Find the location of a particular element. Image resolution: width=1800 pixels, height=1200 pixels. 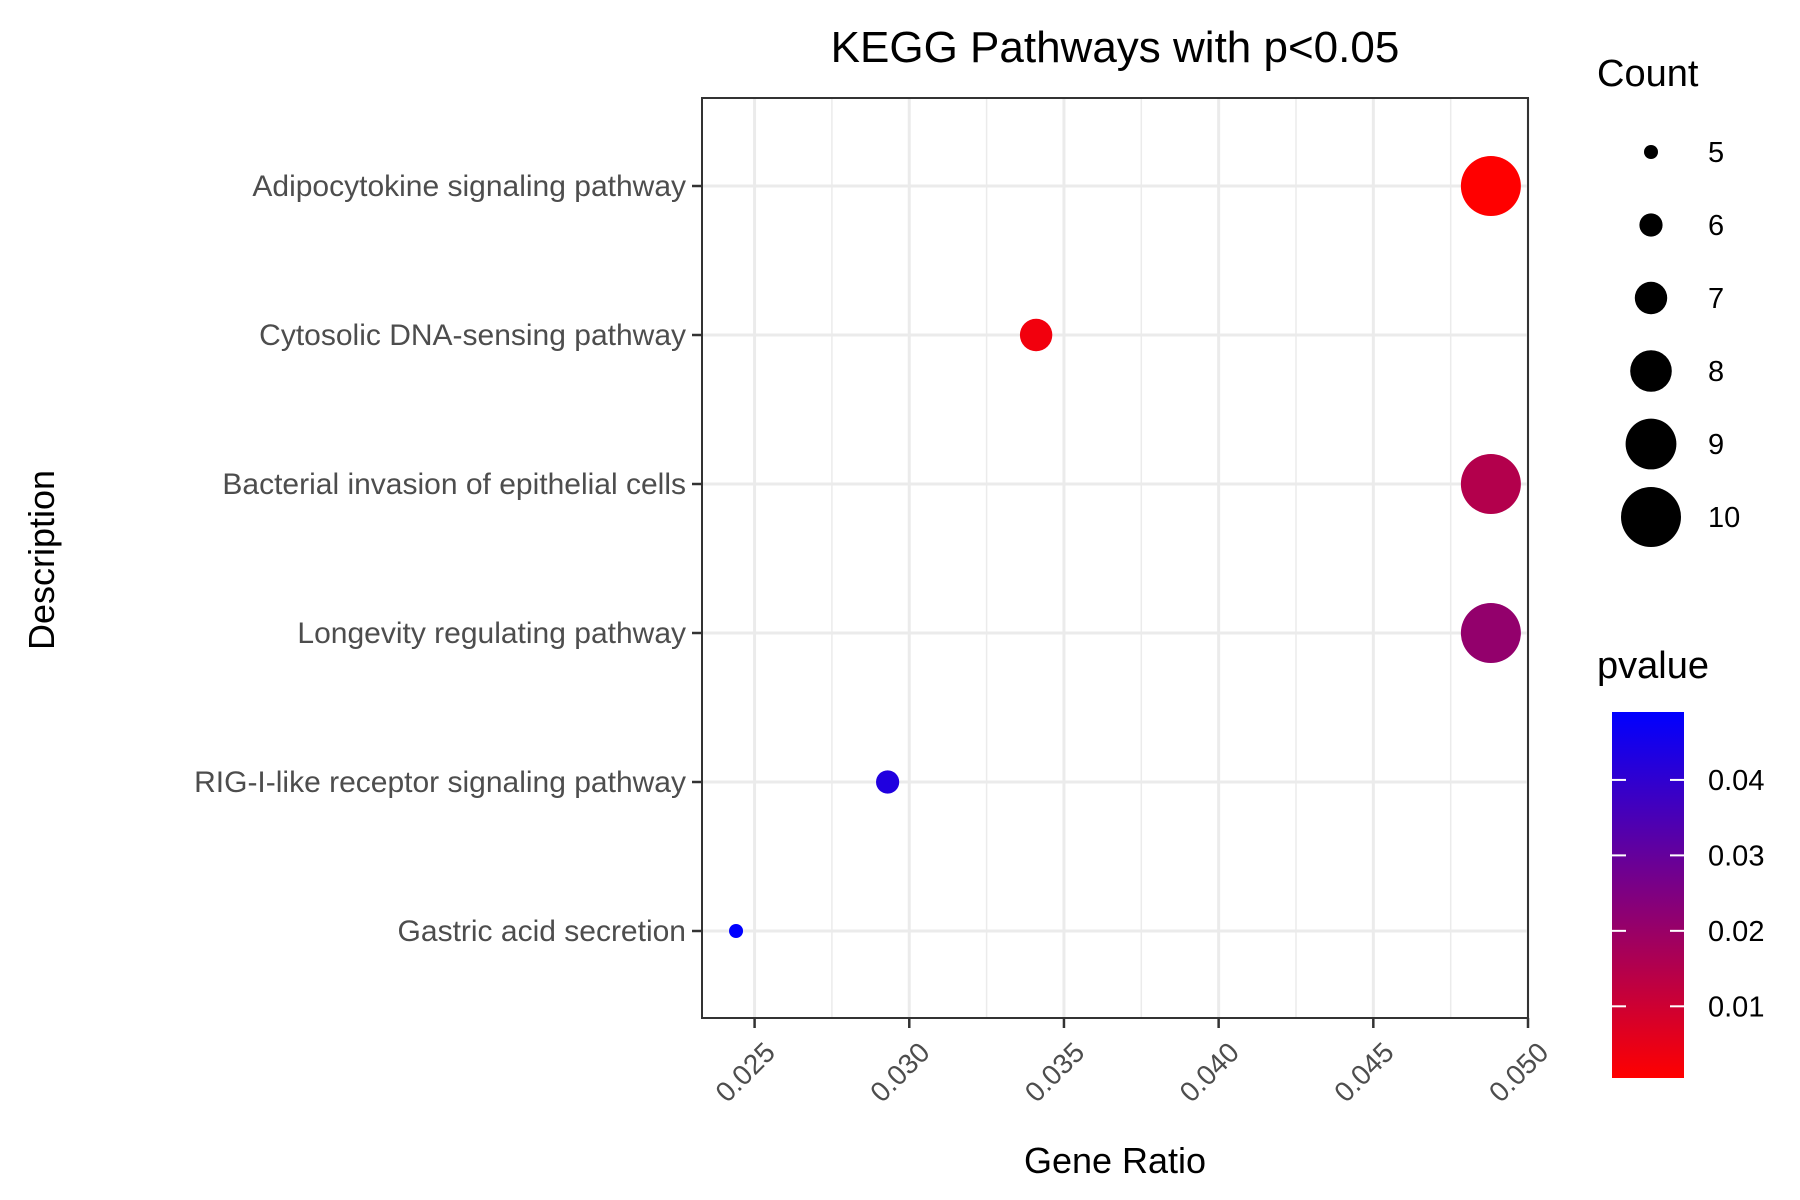

y-tick-label: Bacterial invasion of epithelial cells is located at coordinates (454, 484).